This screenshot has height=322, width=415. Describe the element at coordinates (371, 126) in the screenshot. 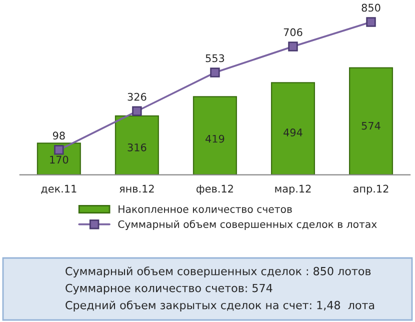

I see `data-label: 574` at that location.